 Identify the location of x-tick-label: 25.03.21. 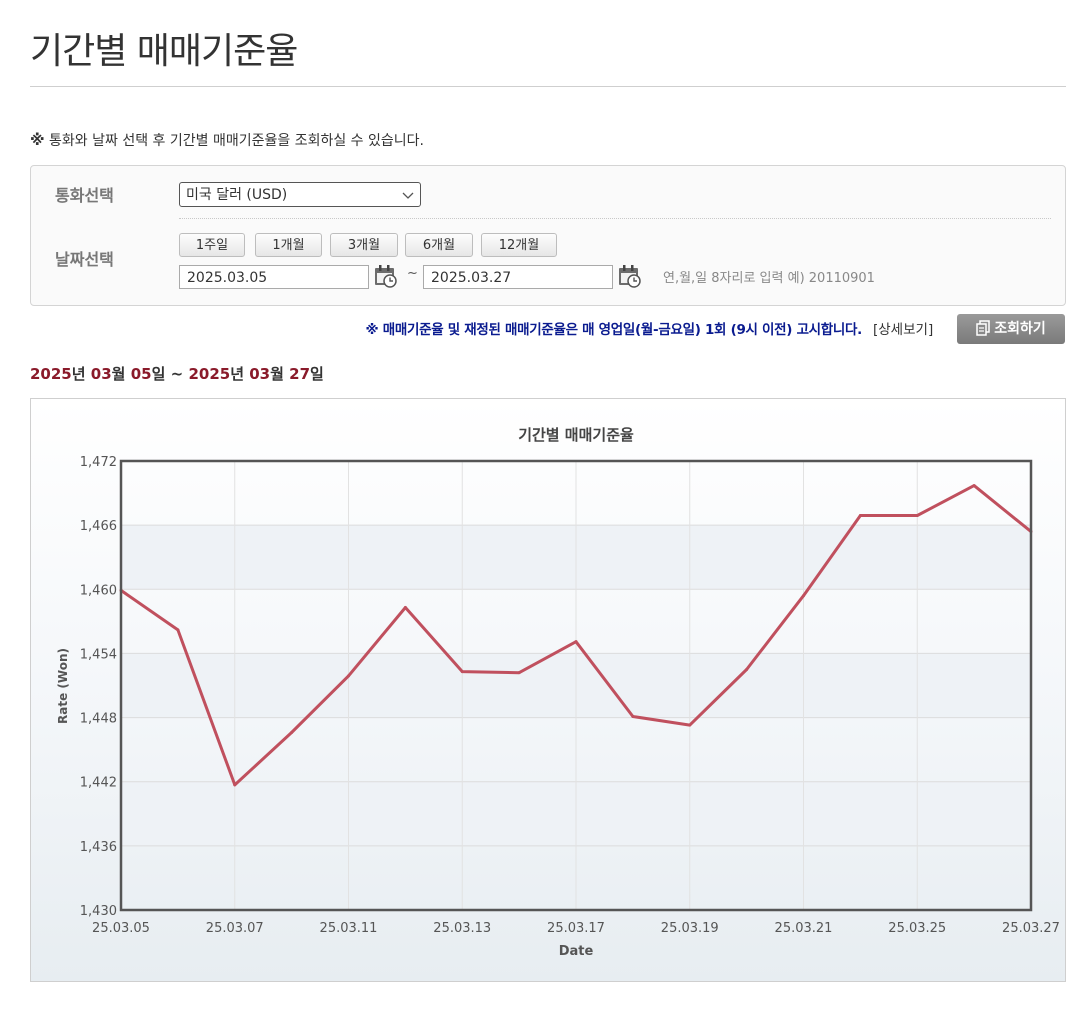
(804, 928).